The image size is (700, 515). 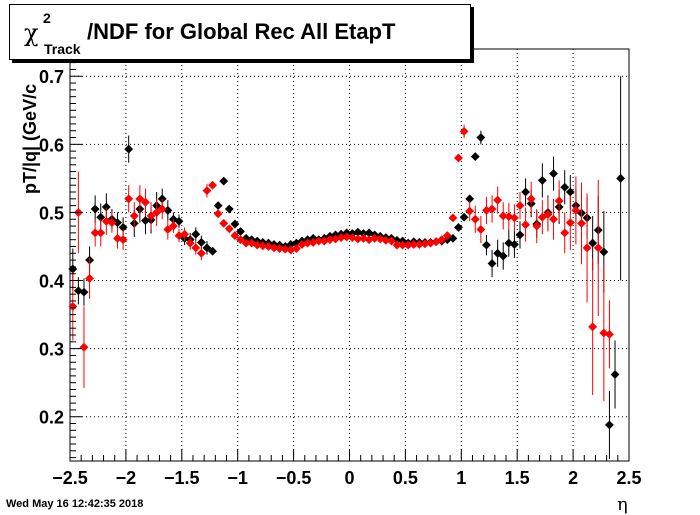 I want to click on y-axis-label: pT/|q| (GeV/c, so click(x=30, y=138).